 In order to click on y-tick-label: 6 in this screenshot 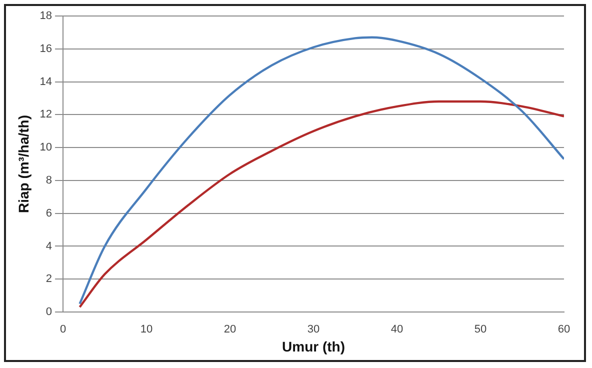, I will do `click(49, 213)`.